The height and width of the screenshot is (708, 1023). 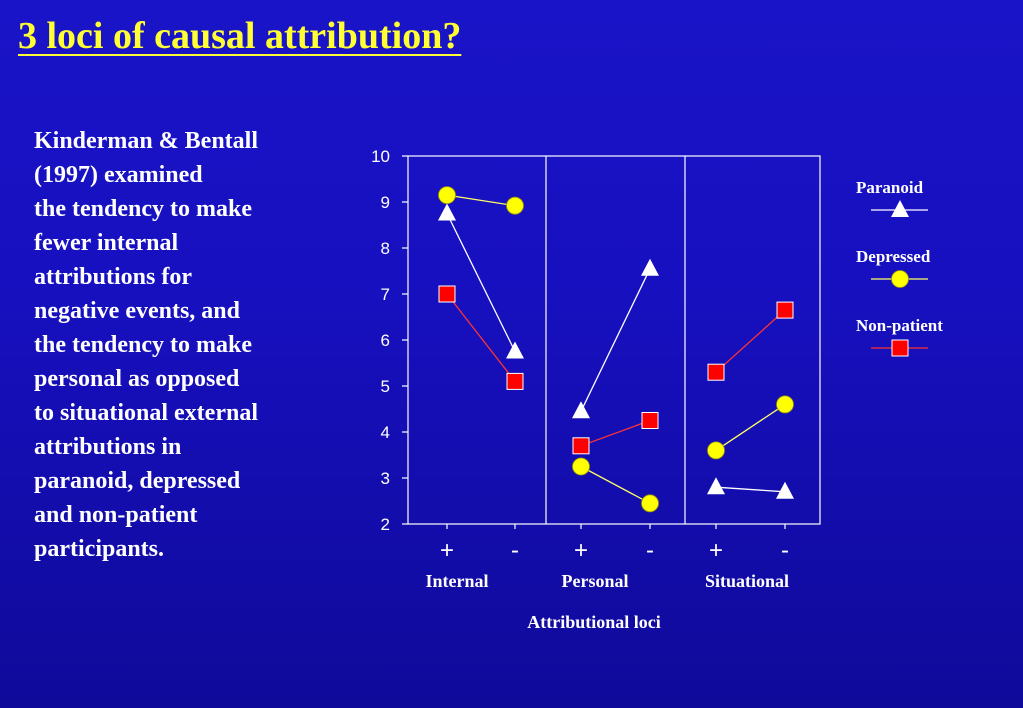 I want to click on x-group-label: Situational, so click(x=747, y=581).